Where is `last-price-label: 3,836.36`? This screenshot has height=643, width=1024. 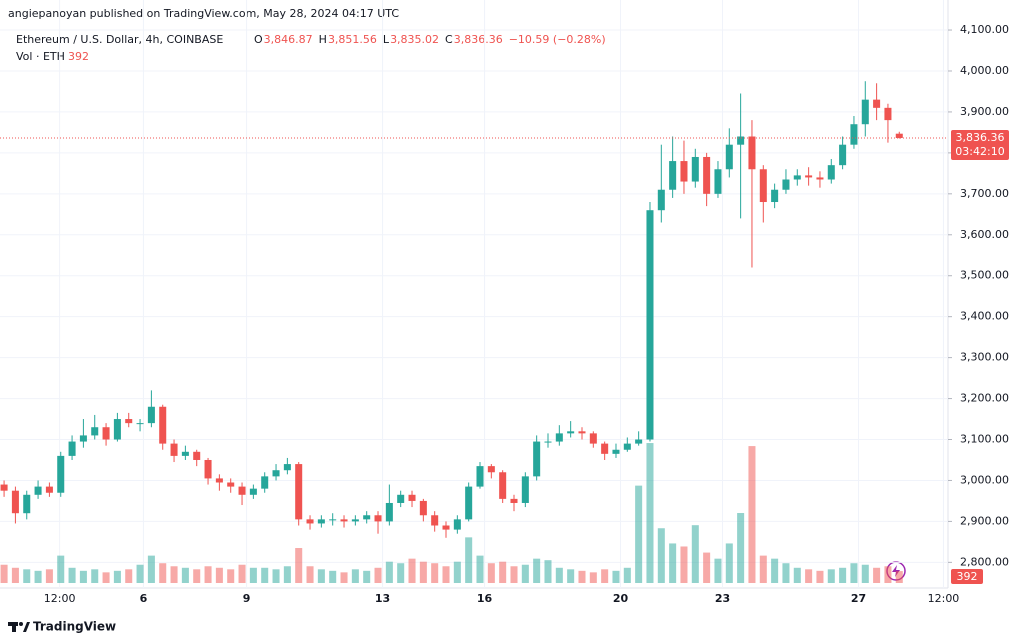 last-price-label: 3,836.36 is located at coordinates (980, 137).